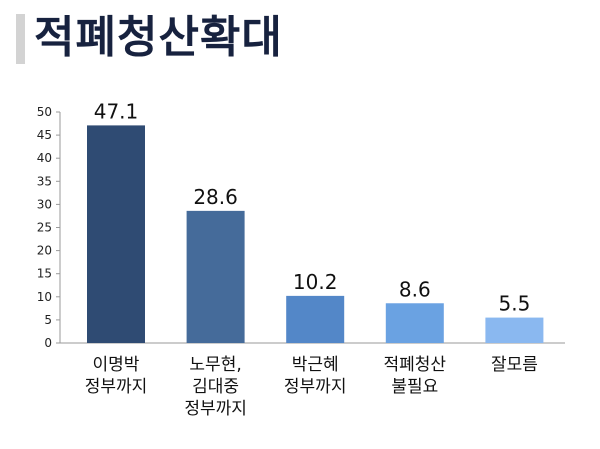 This screenshot has width=600, height=449. I want to click on category-label: 이명박, so click(116, 365).